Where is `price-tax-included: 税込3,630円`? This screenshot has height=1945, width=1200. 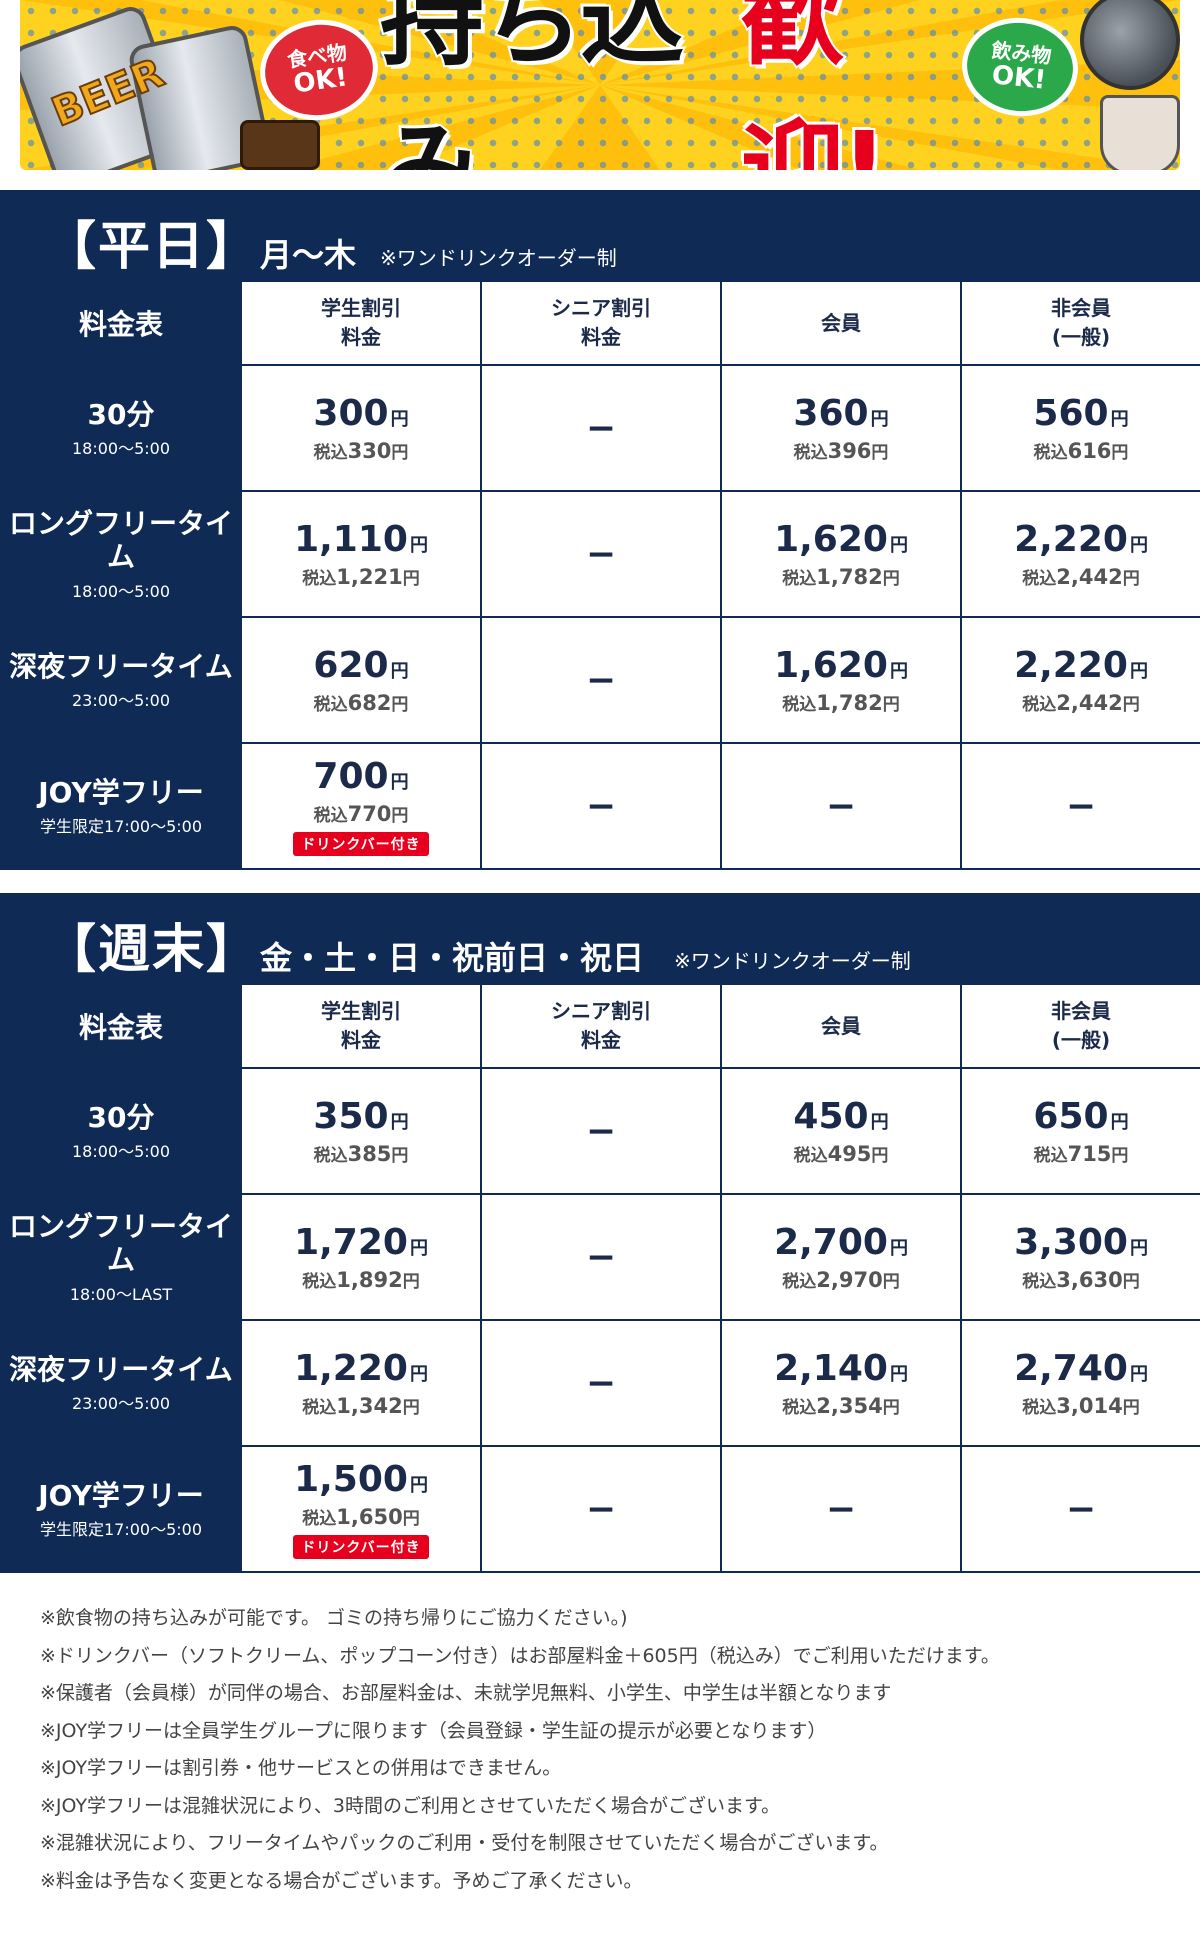
price-tax-included: 税込3,630円 is located at coordinates (1081, 1279).